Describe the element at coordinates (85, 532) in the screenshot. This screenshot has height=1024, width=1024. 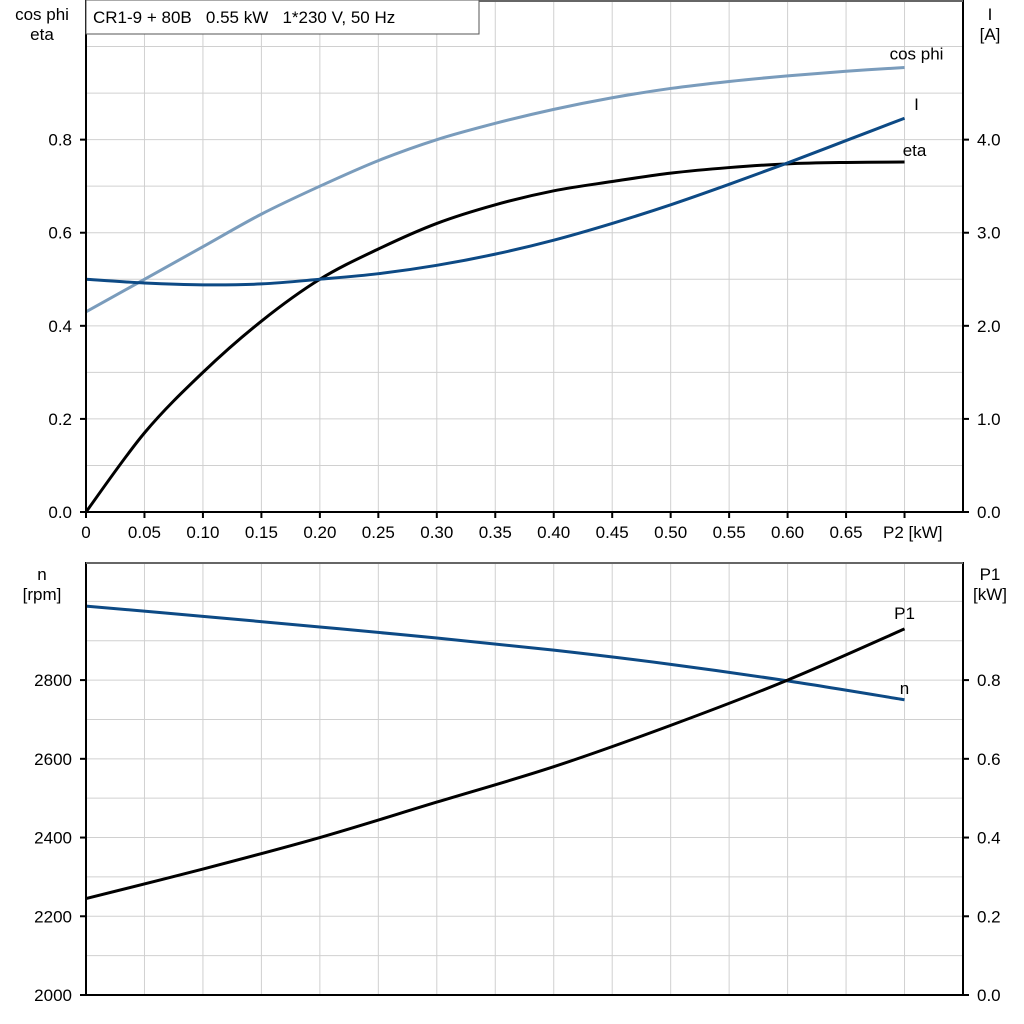
I see `x-tick-label: 0` at that location.